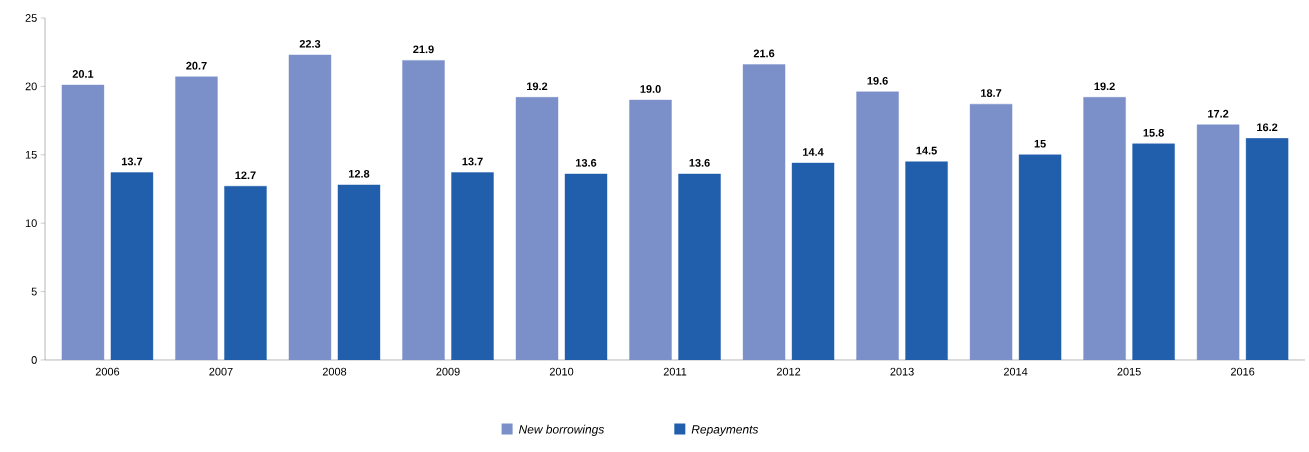 This screenshot has width=1309, height=452. Describe the element at coordinates (675, 371) in the screenshot. I see `x-tick-label: 2011` at that location.